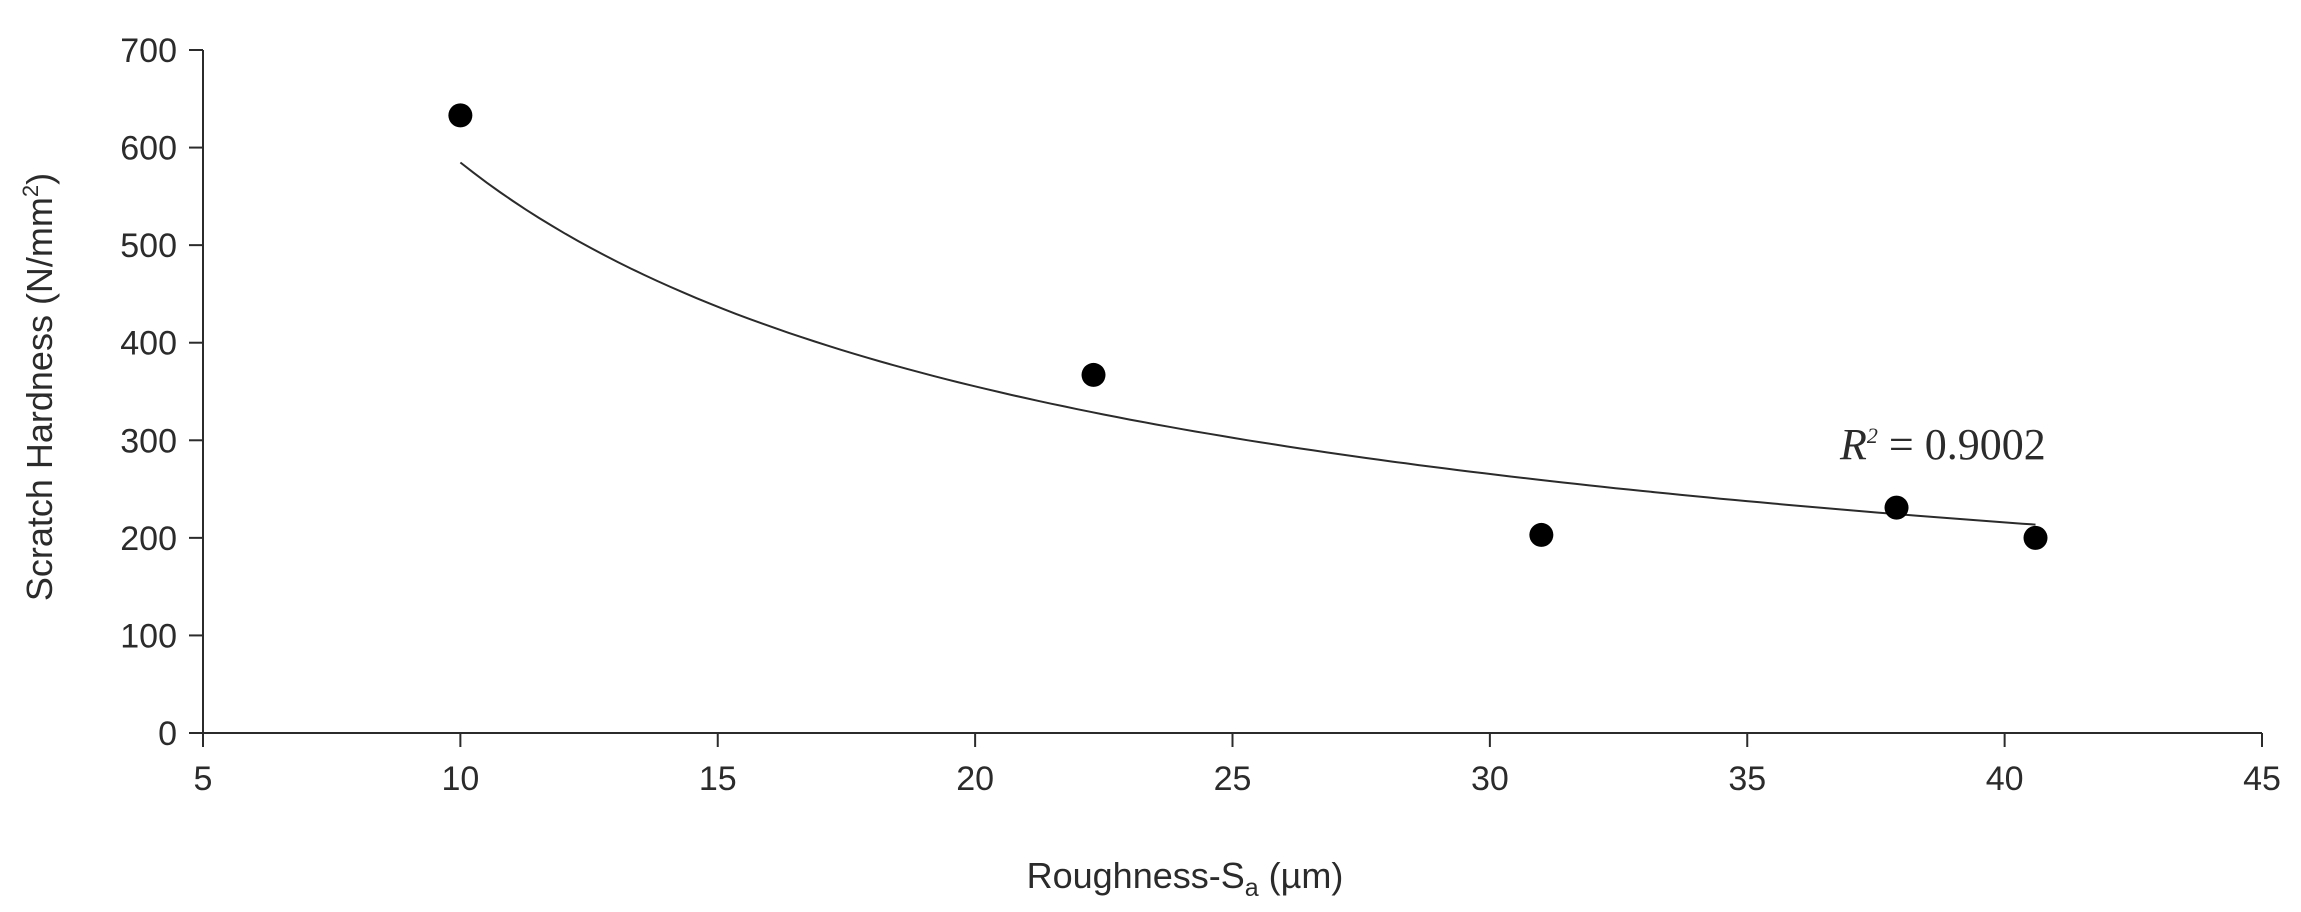  I want to click on x-axis-ticks: 5 10 15 20 25 30 35 40 45, so click(1237, 765).